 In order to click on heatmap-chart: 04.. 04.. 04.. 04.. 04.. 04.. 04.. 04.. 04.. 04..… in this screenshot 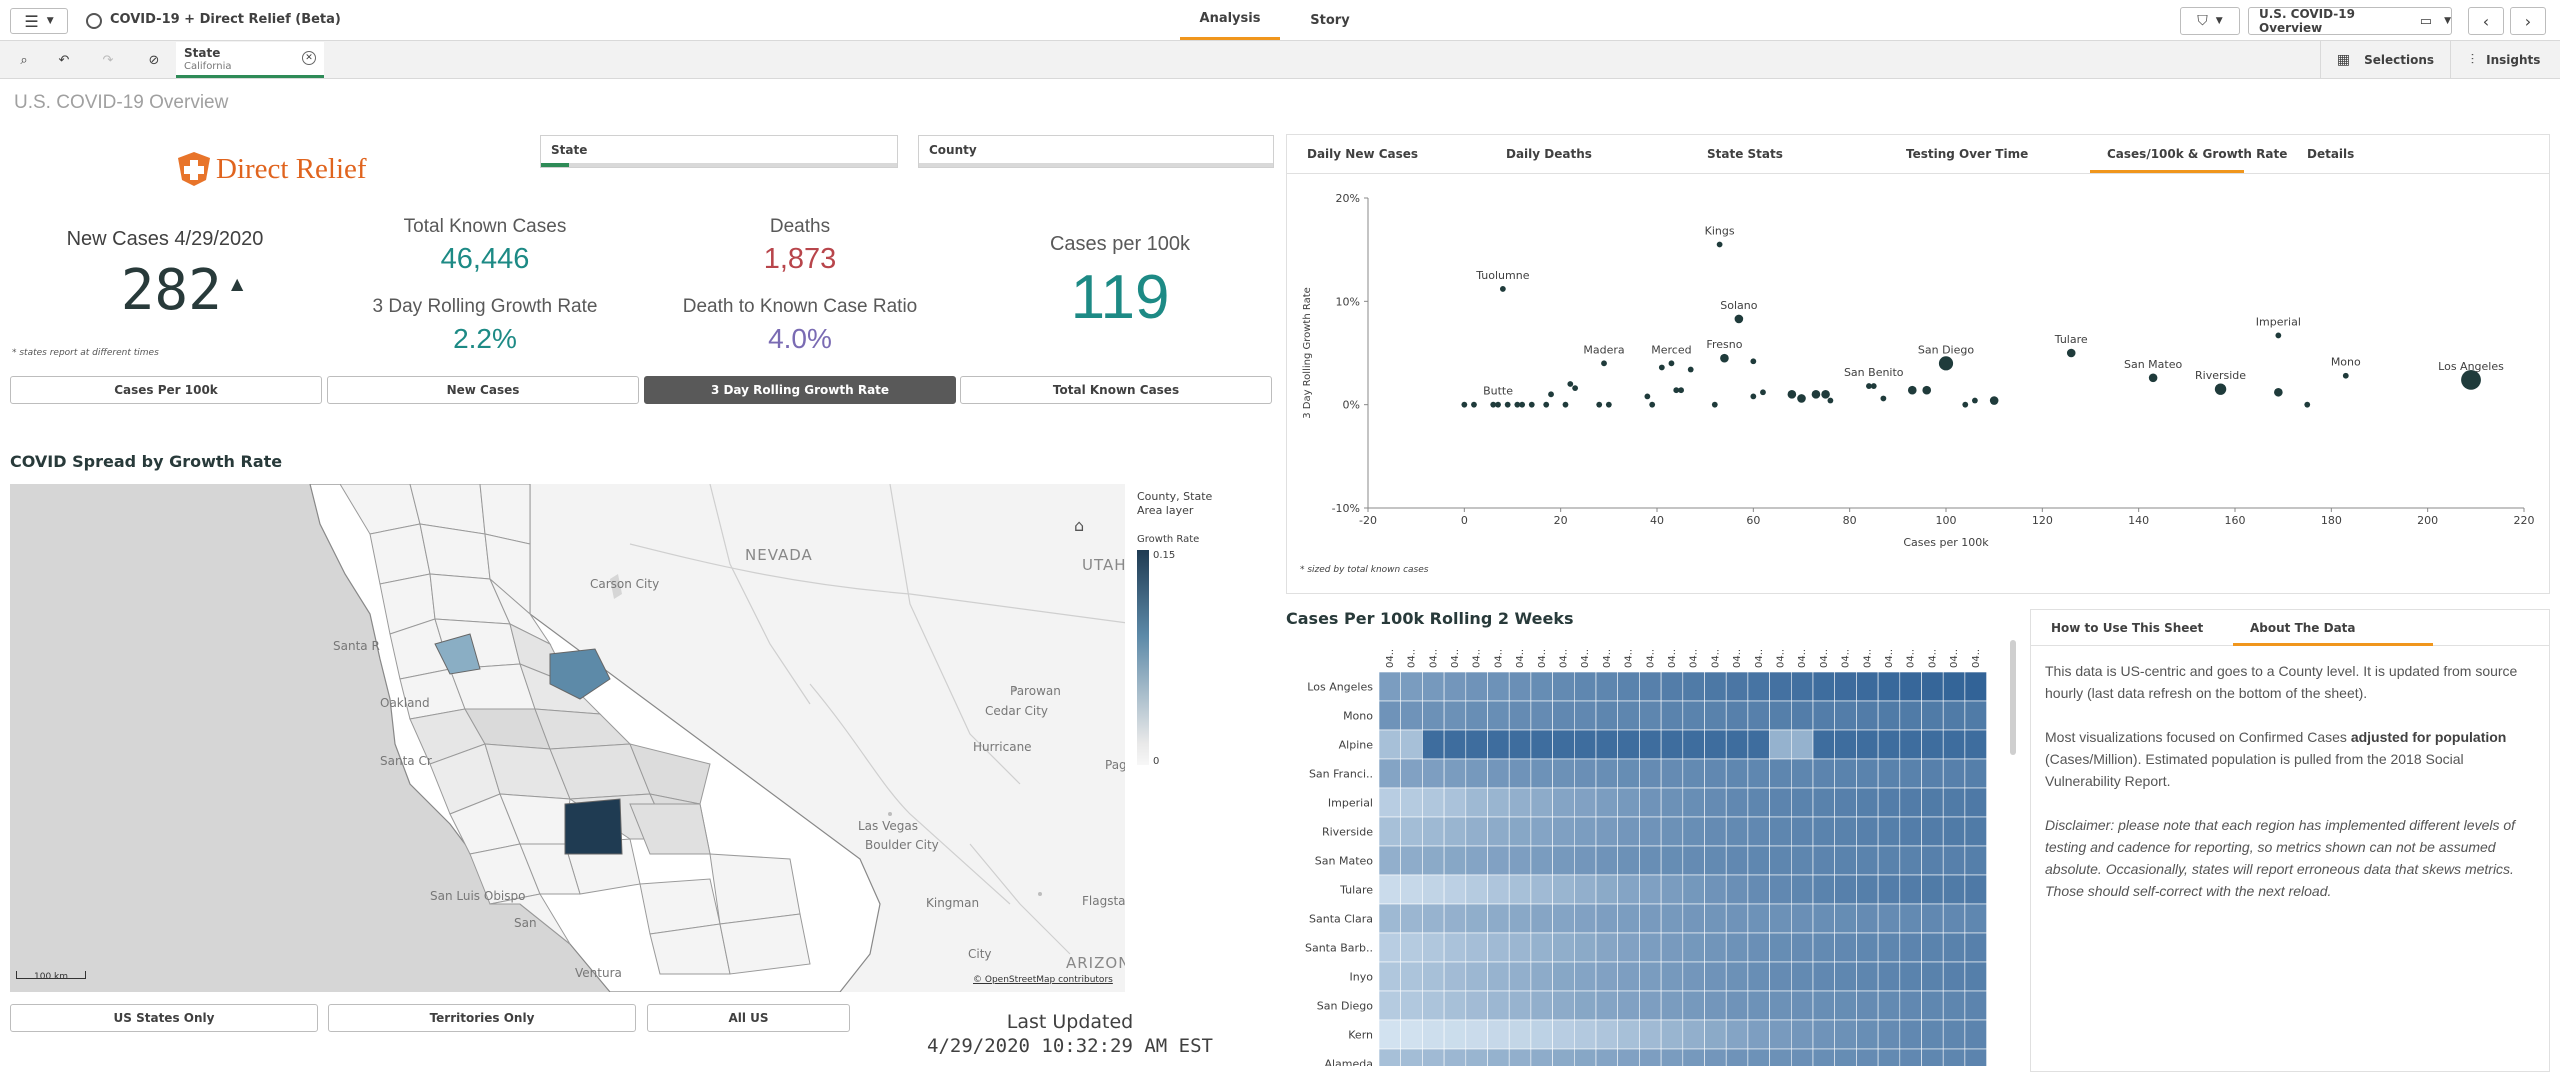, I will do `click(1656, 851)`.